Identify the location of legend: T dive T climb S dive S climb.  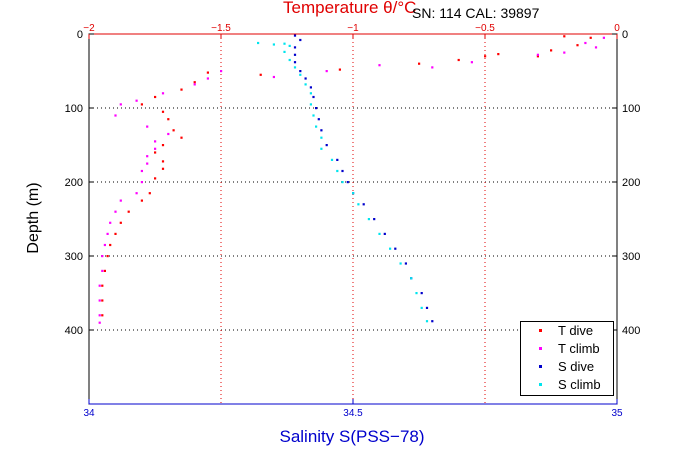
(567, 358).